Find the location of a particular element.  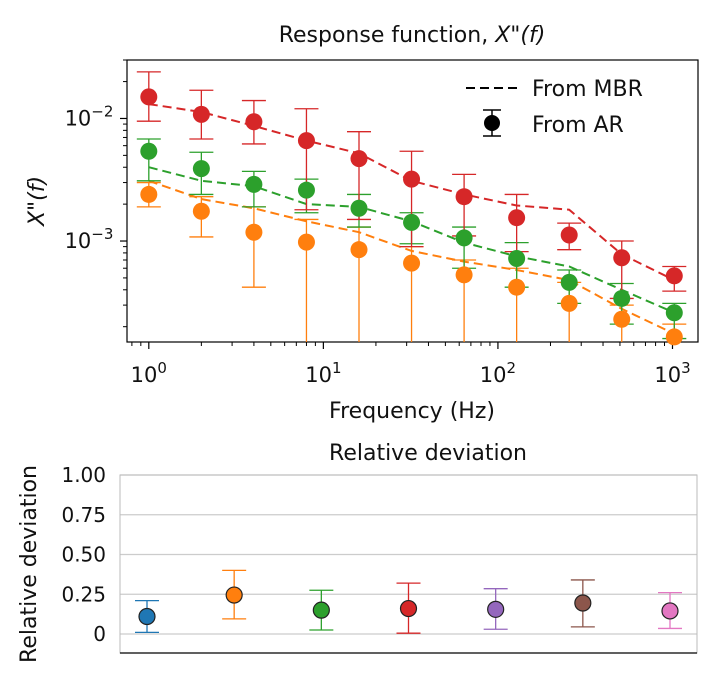

x-tick-label: 10² is located at coordinates (498, 373).